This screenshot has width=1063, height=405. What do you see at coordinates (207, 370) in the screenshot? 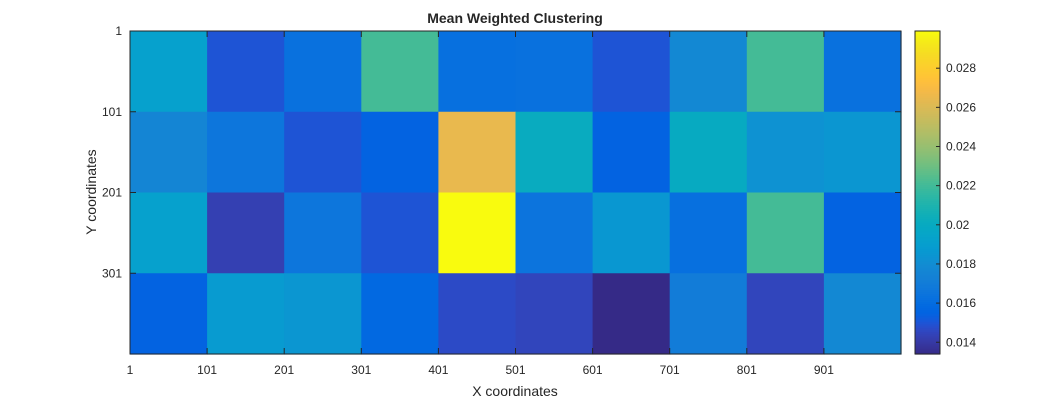
I see `x-tick-label: 101` at bounding box center [207, 370].